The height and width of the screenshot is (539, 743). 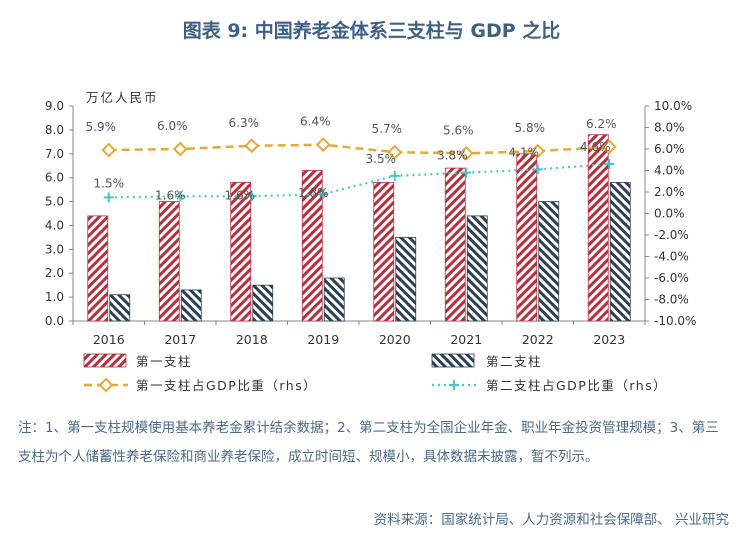 What do you see at coordinates (180, 339) in the screenshot?
I see `x-tick-label: 2017` at bounding box center [180, 339].